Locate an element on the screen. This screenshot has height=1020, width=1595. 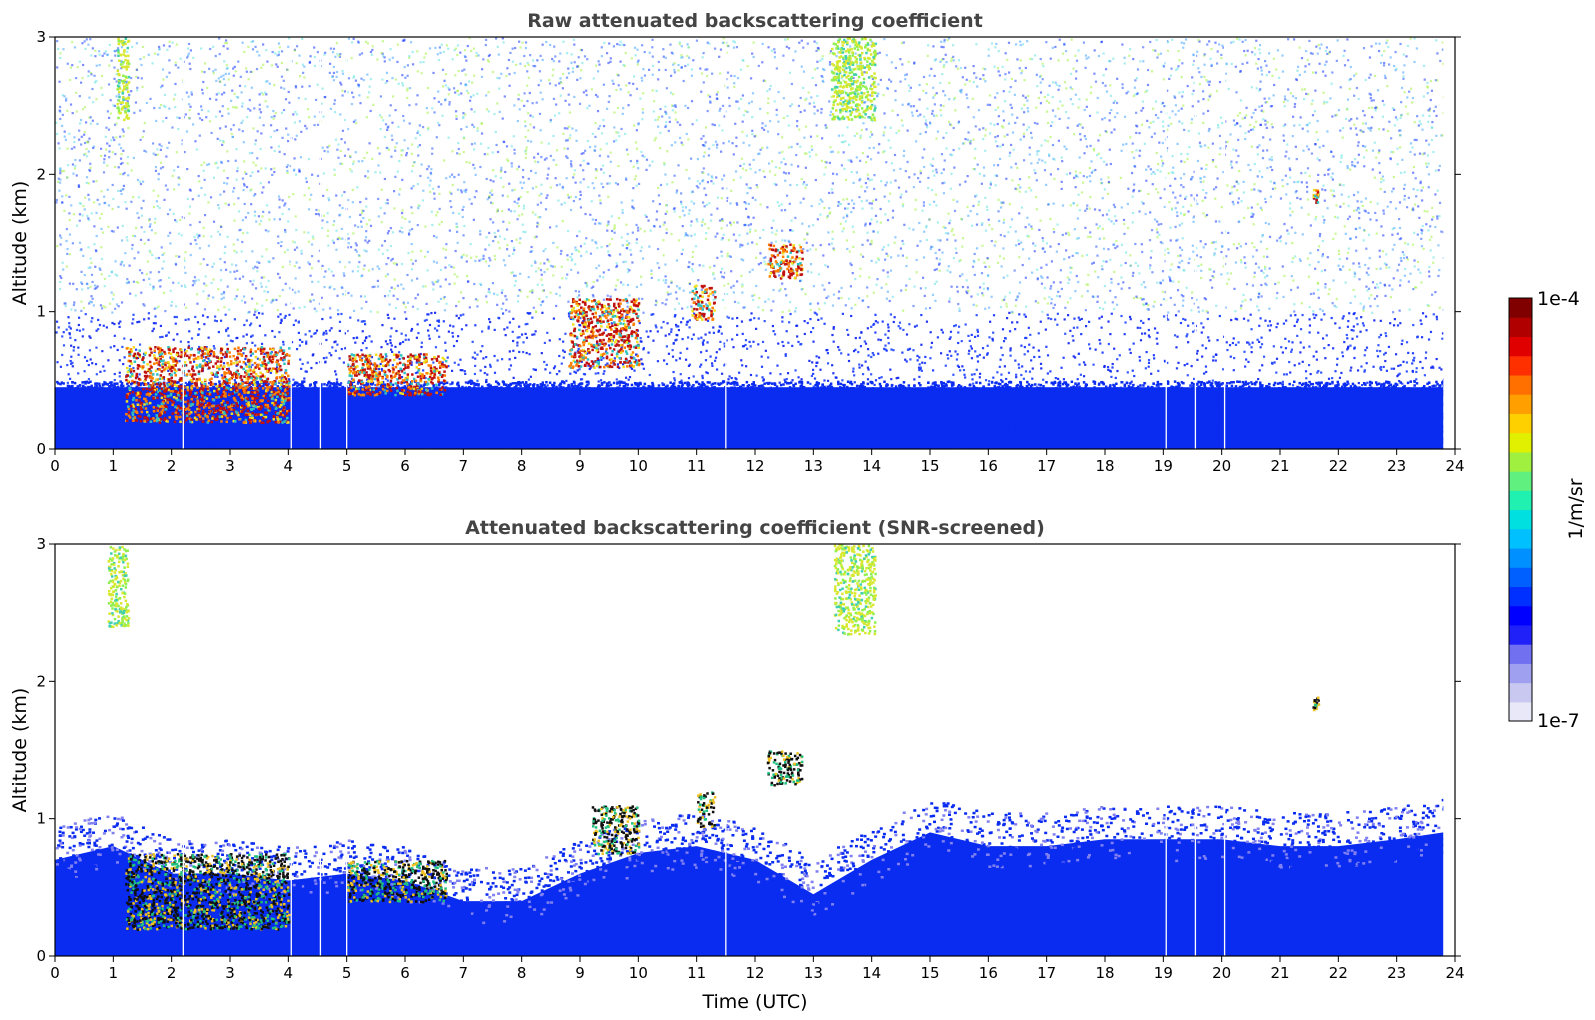
colorbar-gradient is located at coordinates (1520, 510).